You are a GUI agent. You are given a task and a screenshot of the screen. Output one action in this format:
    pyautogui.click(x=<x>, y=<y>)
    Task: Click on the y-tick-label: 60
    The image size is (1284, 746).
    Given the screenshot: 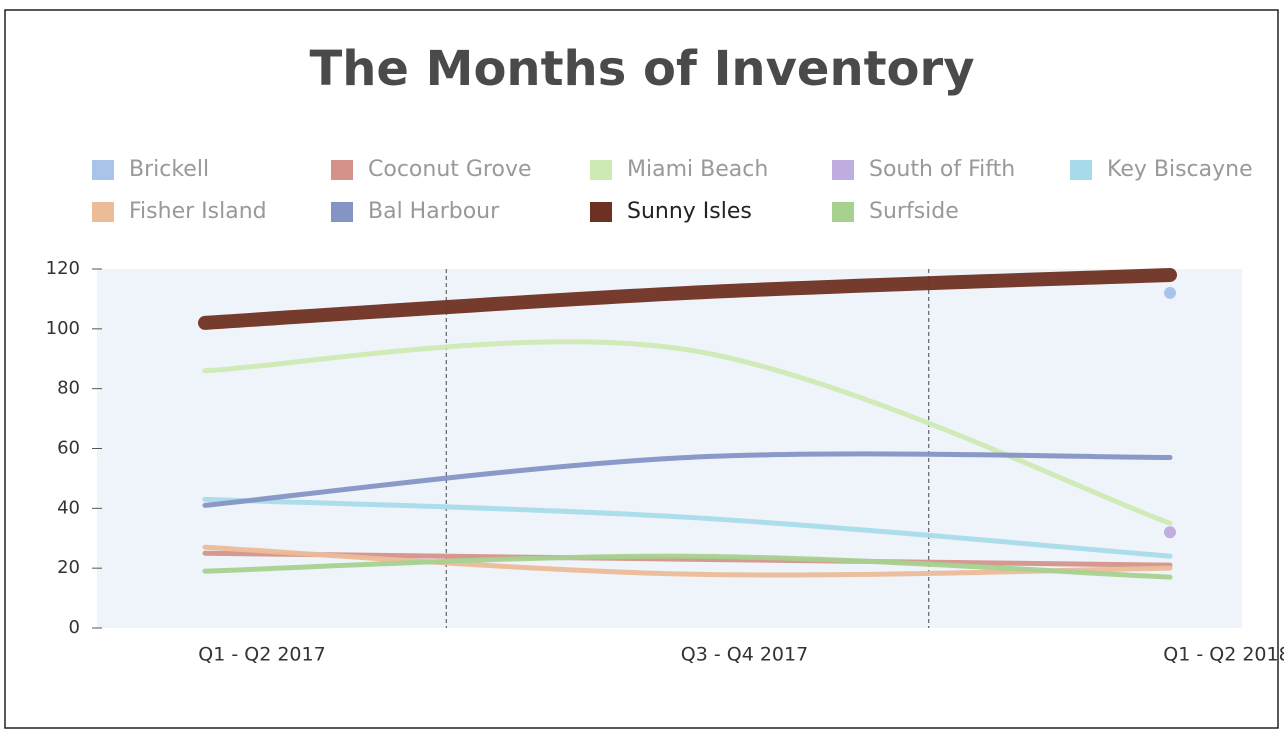 What is the action you would take?
    pyautogui.click(x=68, y=448)
    